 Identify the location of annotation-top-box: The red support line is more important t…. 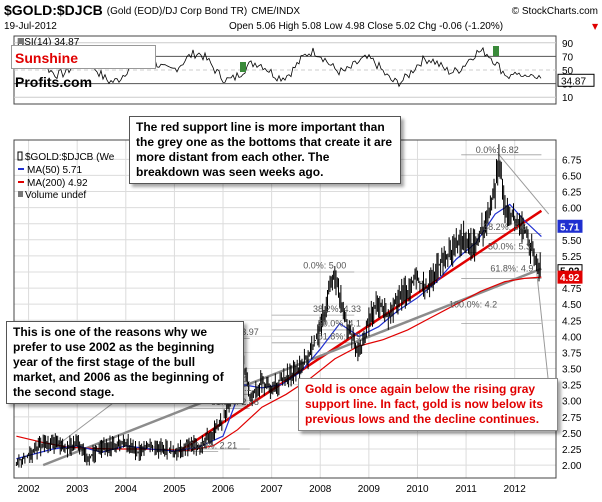
(265, 150).